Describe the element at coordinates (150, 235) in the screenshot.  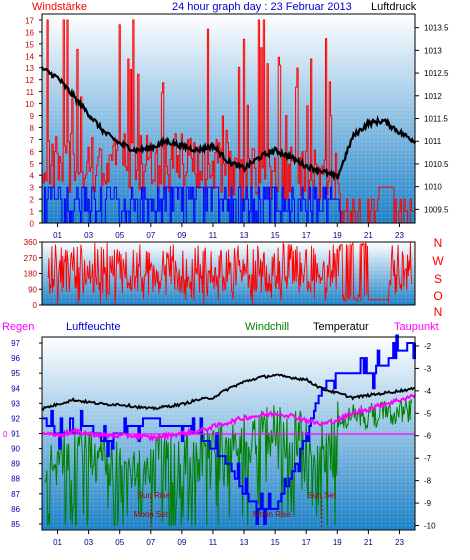
I see `x-tick-label: 07` at that location.